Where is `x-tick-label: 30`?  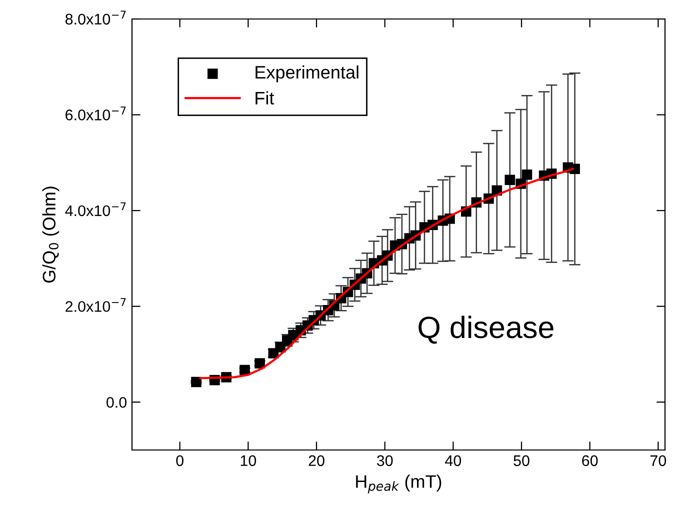
x-tick-label: 30 is located at coordinates (384, 460).